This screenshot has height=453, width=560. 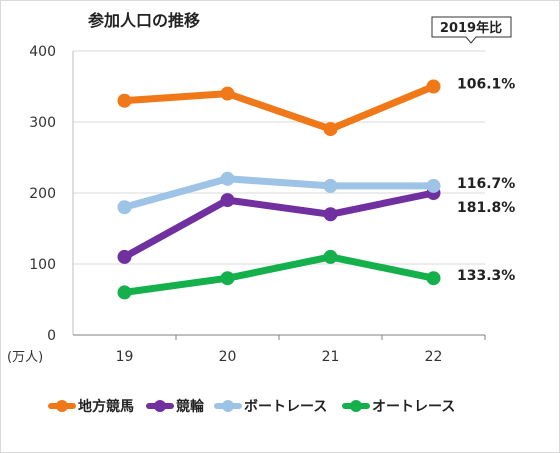 What do you see at coordinates (42, 265) in the screenshot?
I see `y-tick-label: 100` at bounding box center [42, 265].